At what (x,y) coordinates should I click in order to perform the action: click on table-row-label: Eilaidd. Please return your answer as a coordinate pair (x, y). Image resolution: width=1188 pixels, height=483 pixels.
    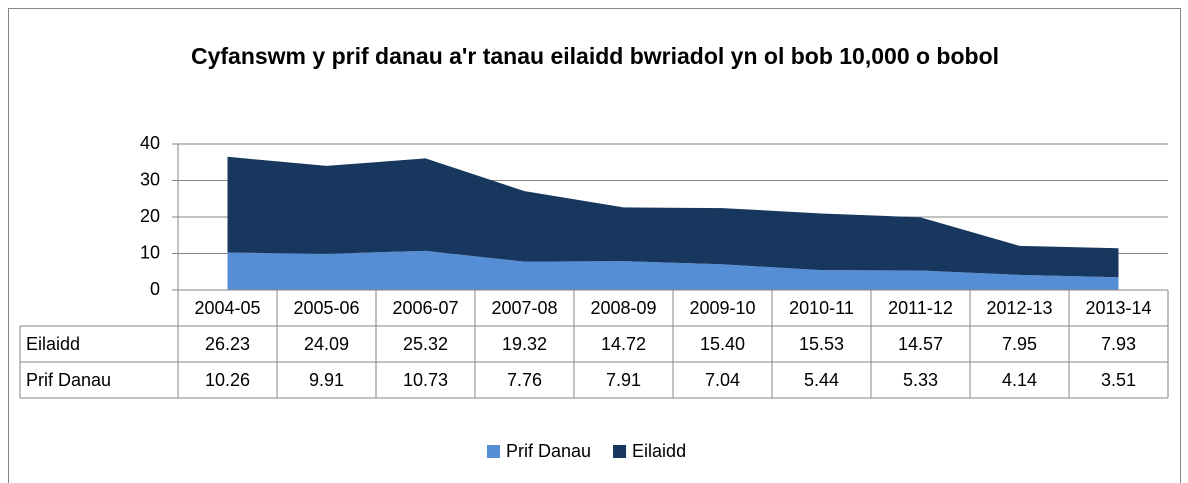
    Looking at the image, I should click on (53, 344).